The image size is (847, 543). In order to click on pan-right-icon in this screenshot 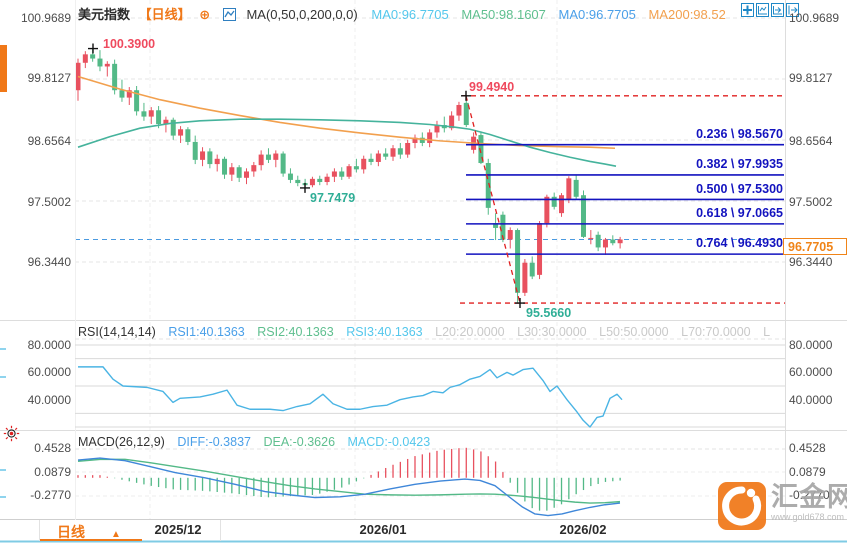, I will do `click(777, 10)`.